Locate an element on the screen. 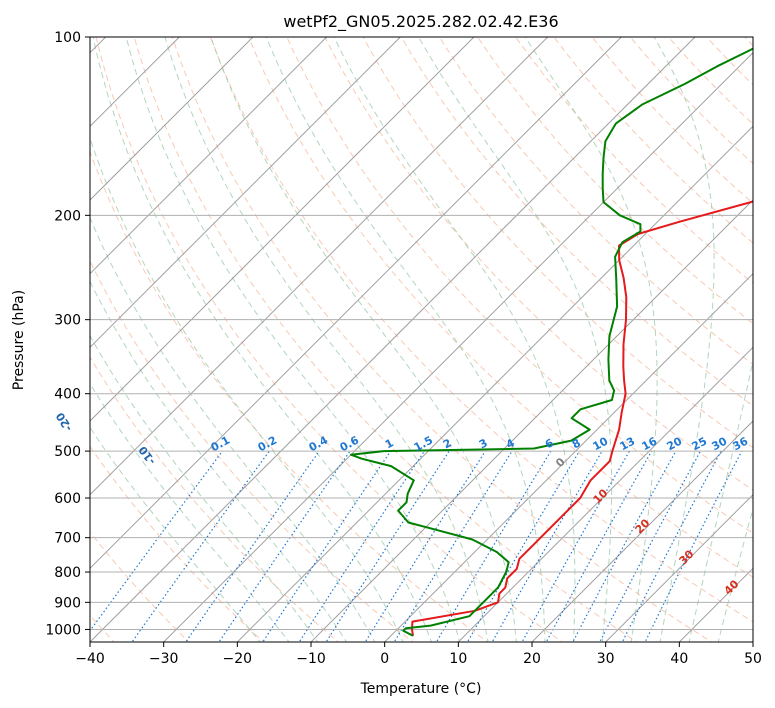  x-tick-label: −40 is located at coordinates (90, 659).